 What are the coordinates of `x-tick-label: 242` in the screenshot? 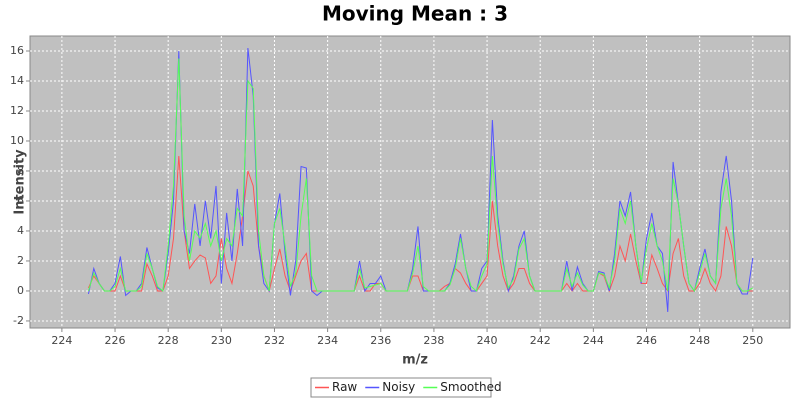 It's located at (540, 340).